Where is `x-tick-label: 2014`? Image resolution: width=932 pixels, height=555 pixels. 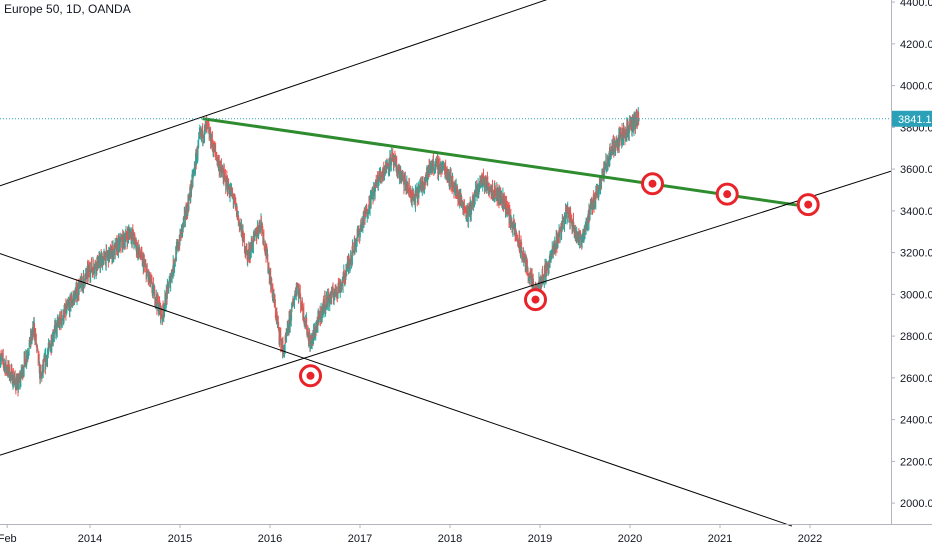 x-tick-label: 2014 is located at coordinates (90, 539).